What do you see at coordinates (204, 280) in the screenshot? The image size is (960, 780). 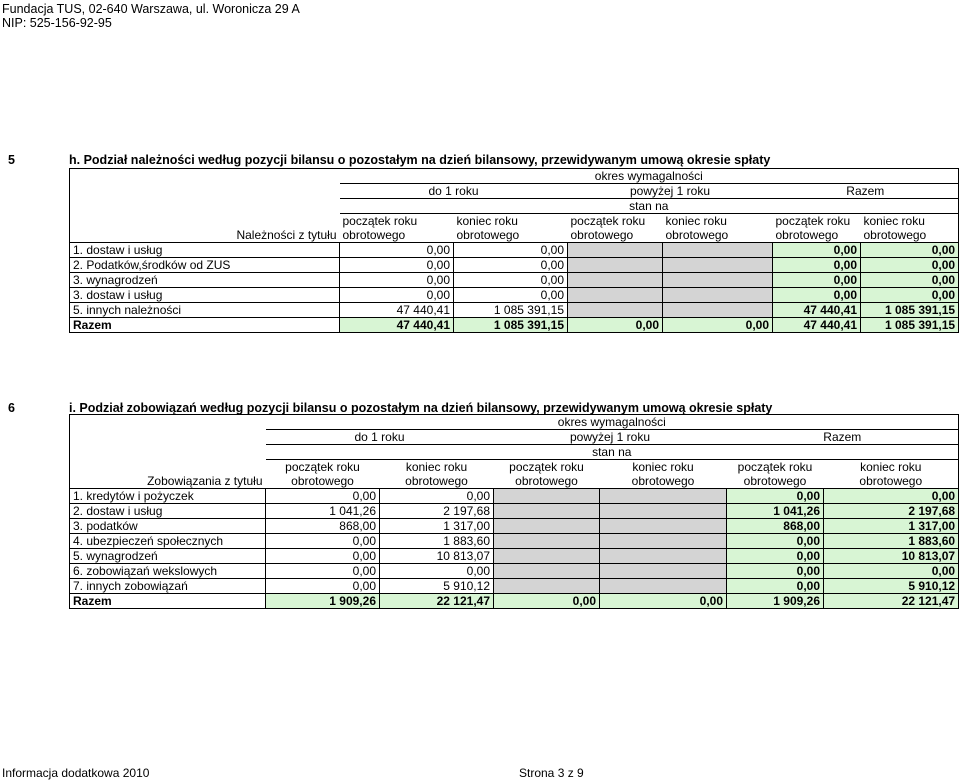 I see `row-label: 3. wynagrodzeń` at bounding box center [204, 280].